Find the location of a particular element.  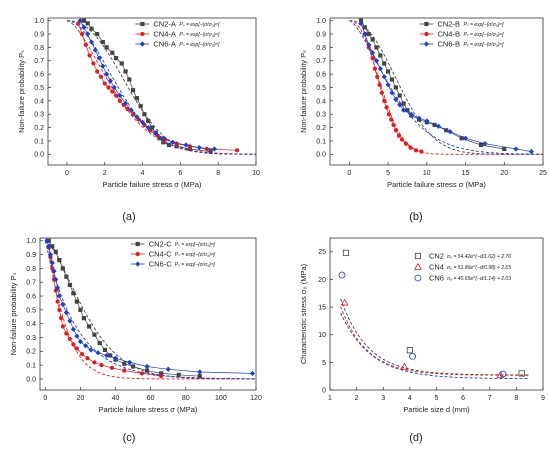

y-tick-label: 15 is located at coordinates (322, 307).